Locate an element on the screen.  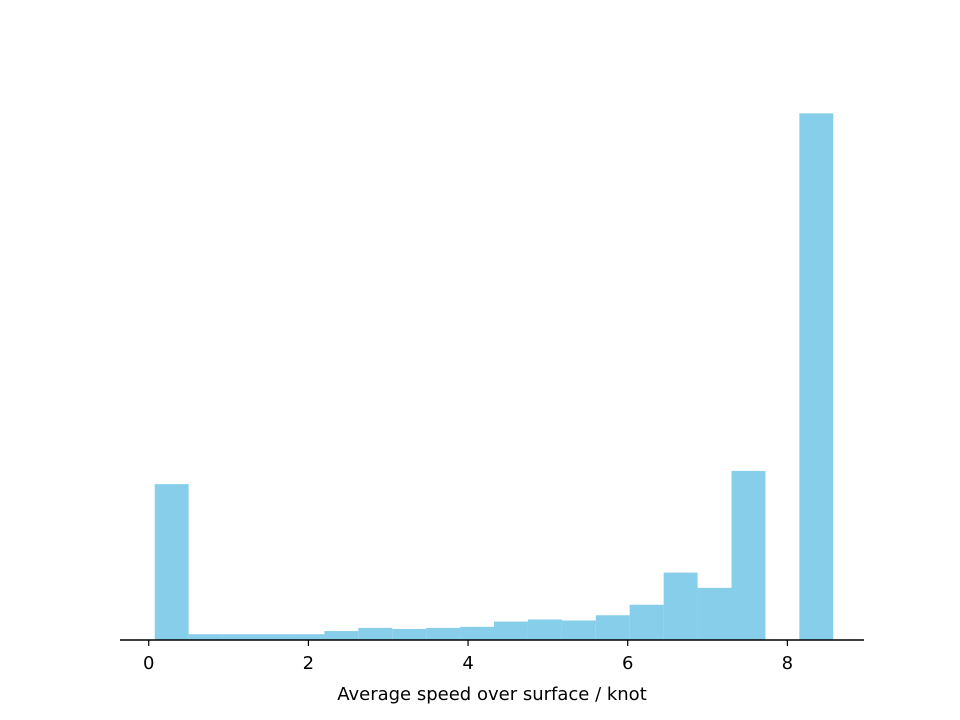
x-tick-label: 6 is located at coordinates (627, 663).